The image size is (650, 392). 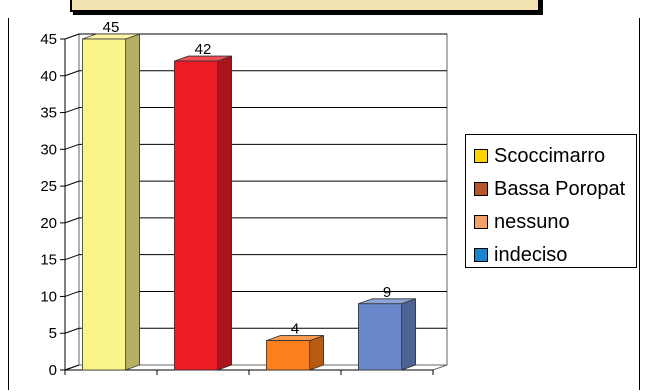 I want to click on y-tick-label: 5, so click(x=53, y=333).